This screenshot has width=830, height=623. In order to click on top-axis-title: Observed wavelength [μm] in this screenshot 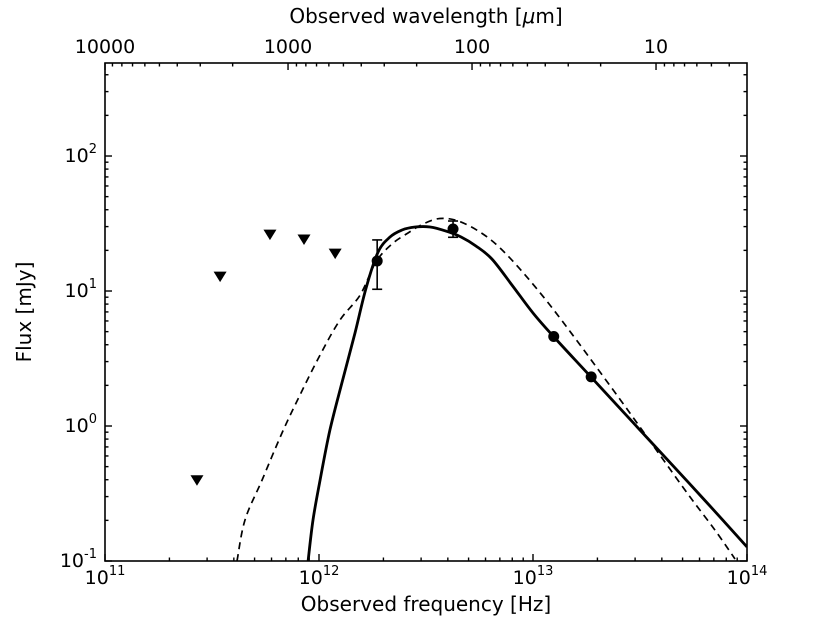, I will do `click(426, 16)`.